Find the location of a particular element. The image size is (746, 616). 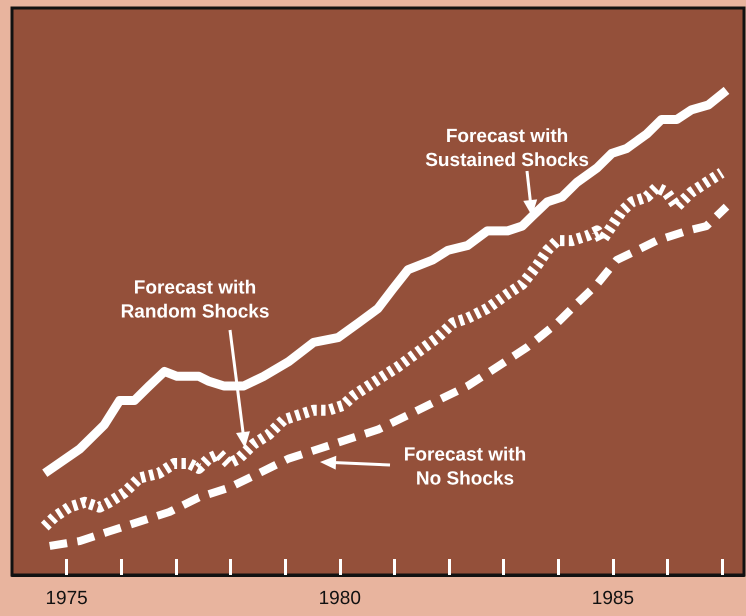

annotation: Forecast with No Shocks is located at coordinates (465, 467).